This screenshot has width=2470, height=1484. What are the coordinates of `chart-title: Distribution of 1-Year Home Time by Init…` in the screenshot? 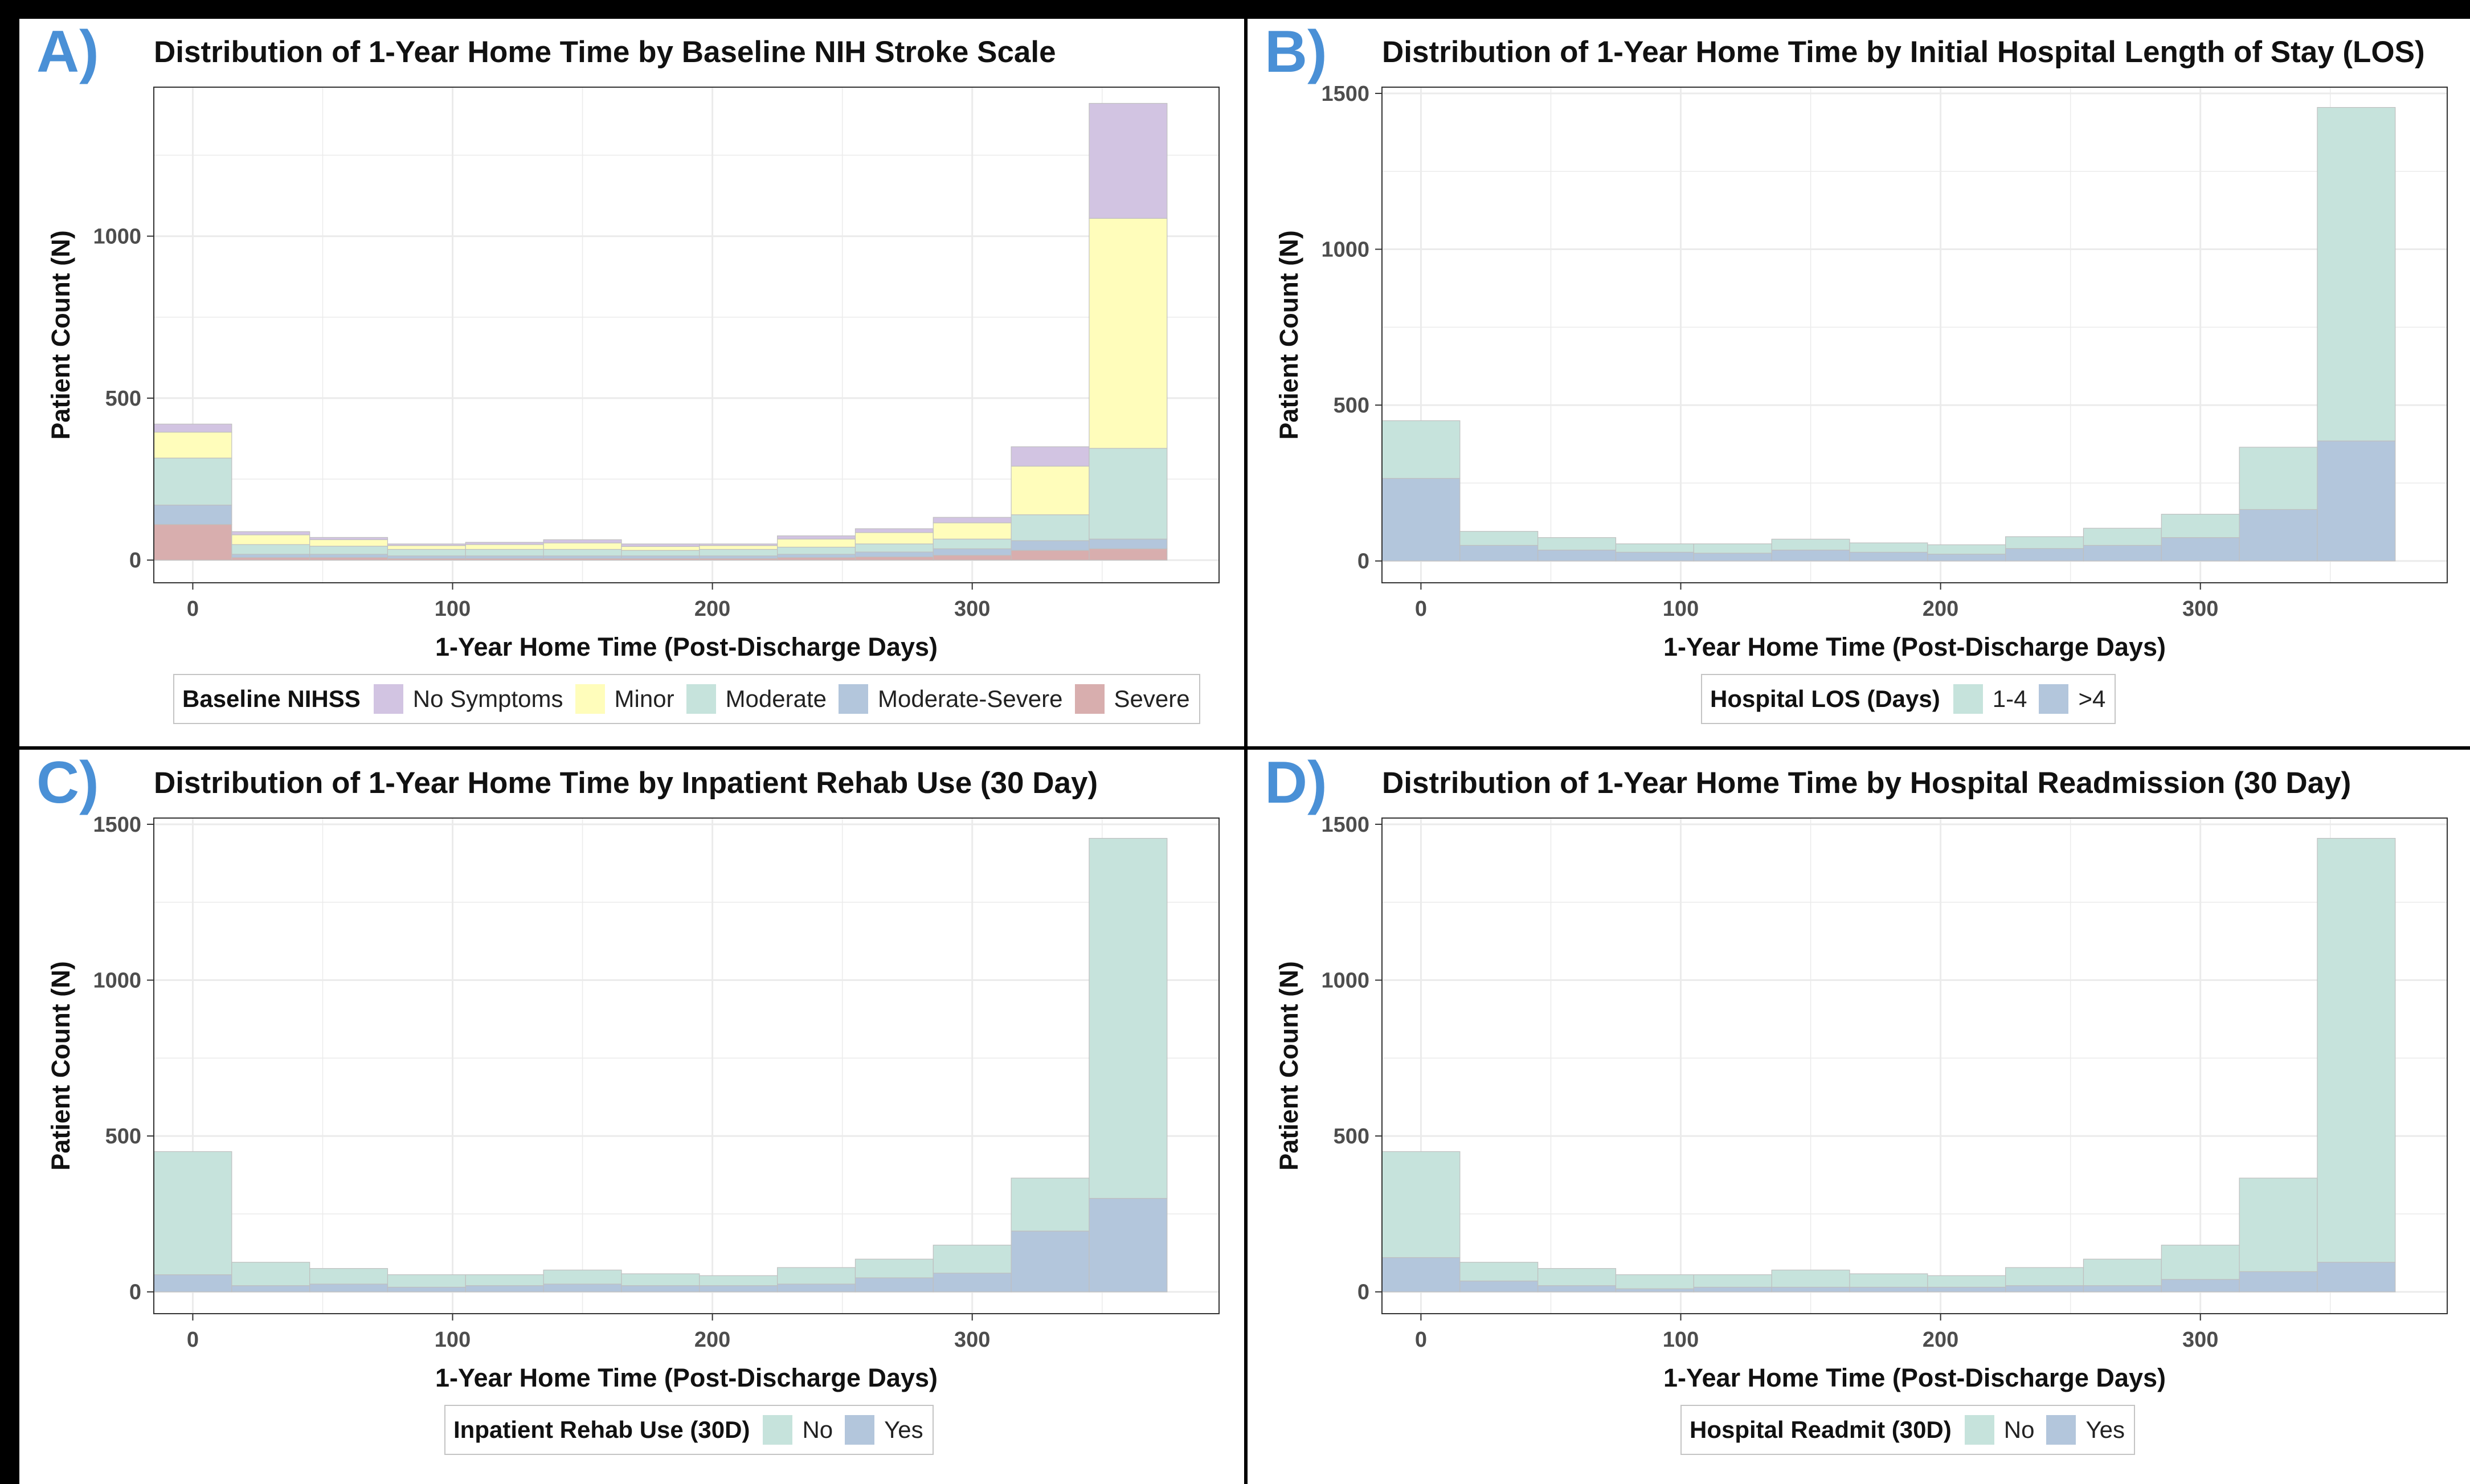 It's located at (1903, 52).